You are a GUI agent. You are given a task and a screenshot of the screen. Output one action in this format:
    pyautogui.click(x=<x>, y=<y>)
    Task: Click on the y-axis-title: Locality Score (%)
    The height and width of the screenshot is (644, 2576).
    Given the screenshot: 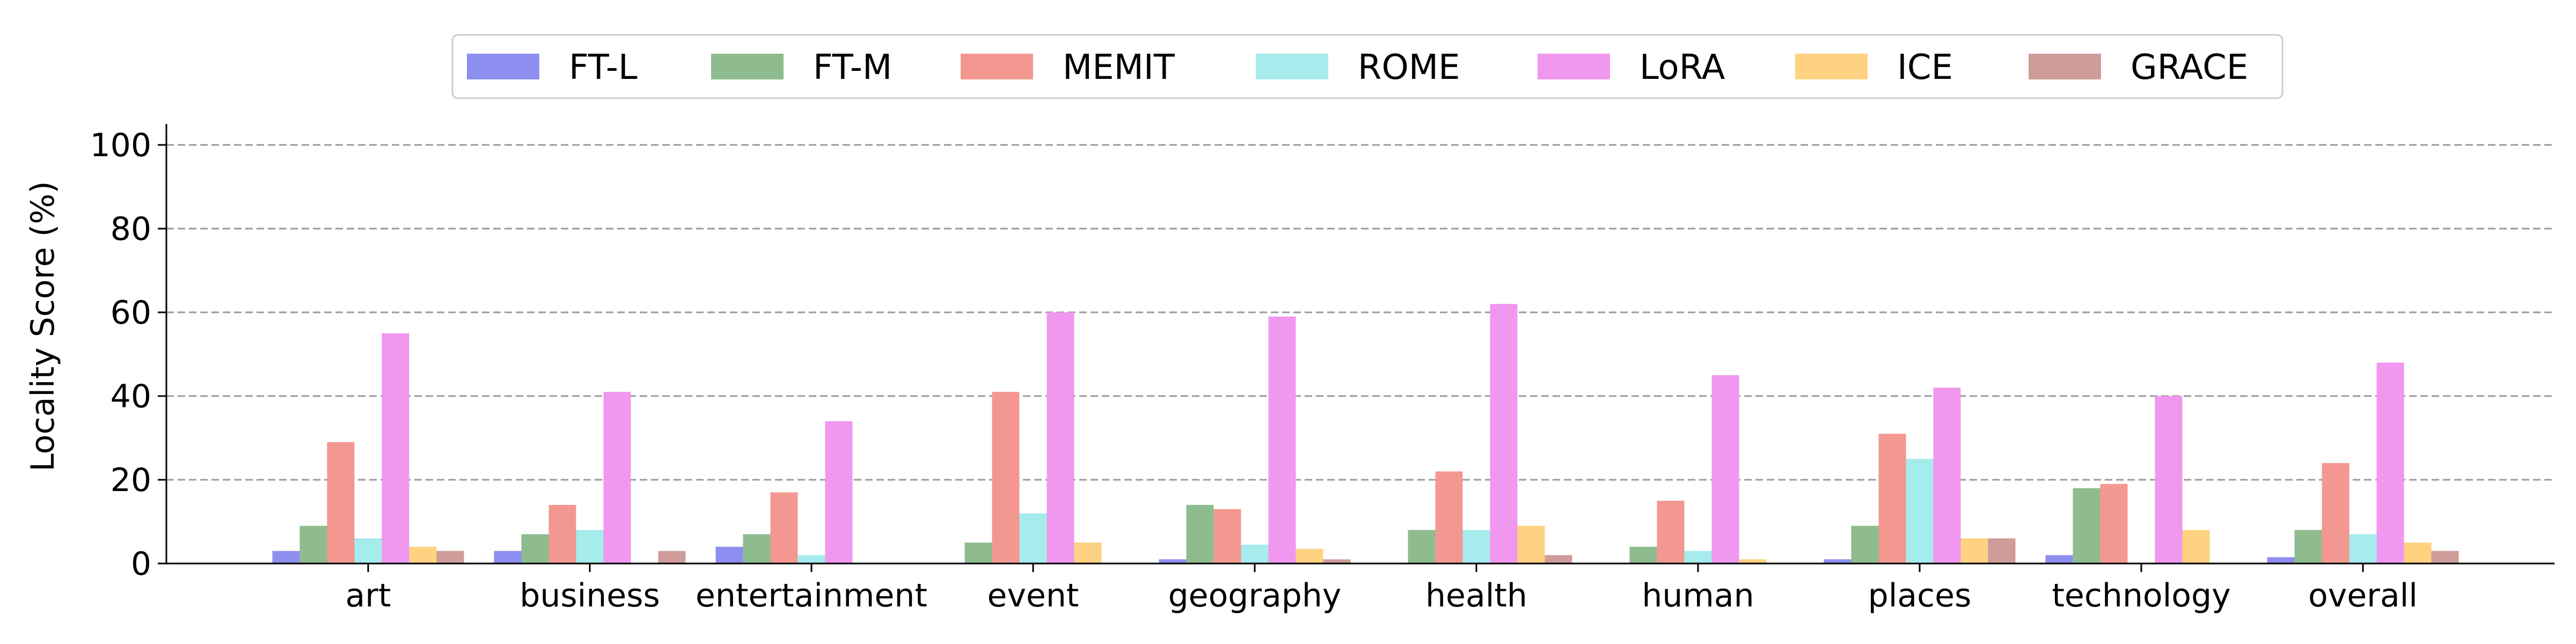 What is the action you would take?
    pyautogui.click(x=43, y=326)
    